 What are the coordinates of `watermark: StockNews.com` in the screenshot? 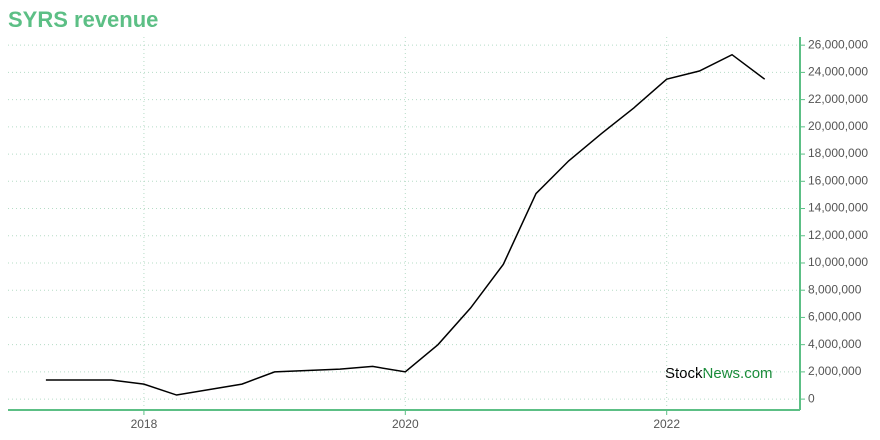 It's located at (719, 373).